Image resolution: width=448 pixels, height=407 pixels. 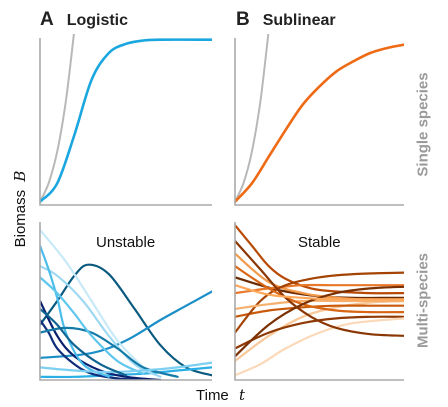 I want to click on panel-b-header: B Sublinear, so click(x=286, y=19).